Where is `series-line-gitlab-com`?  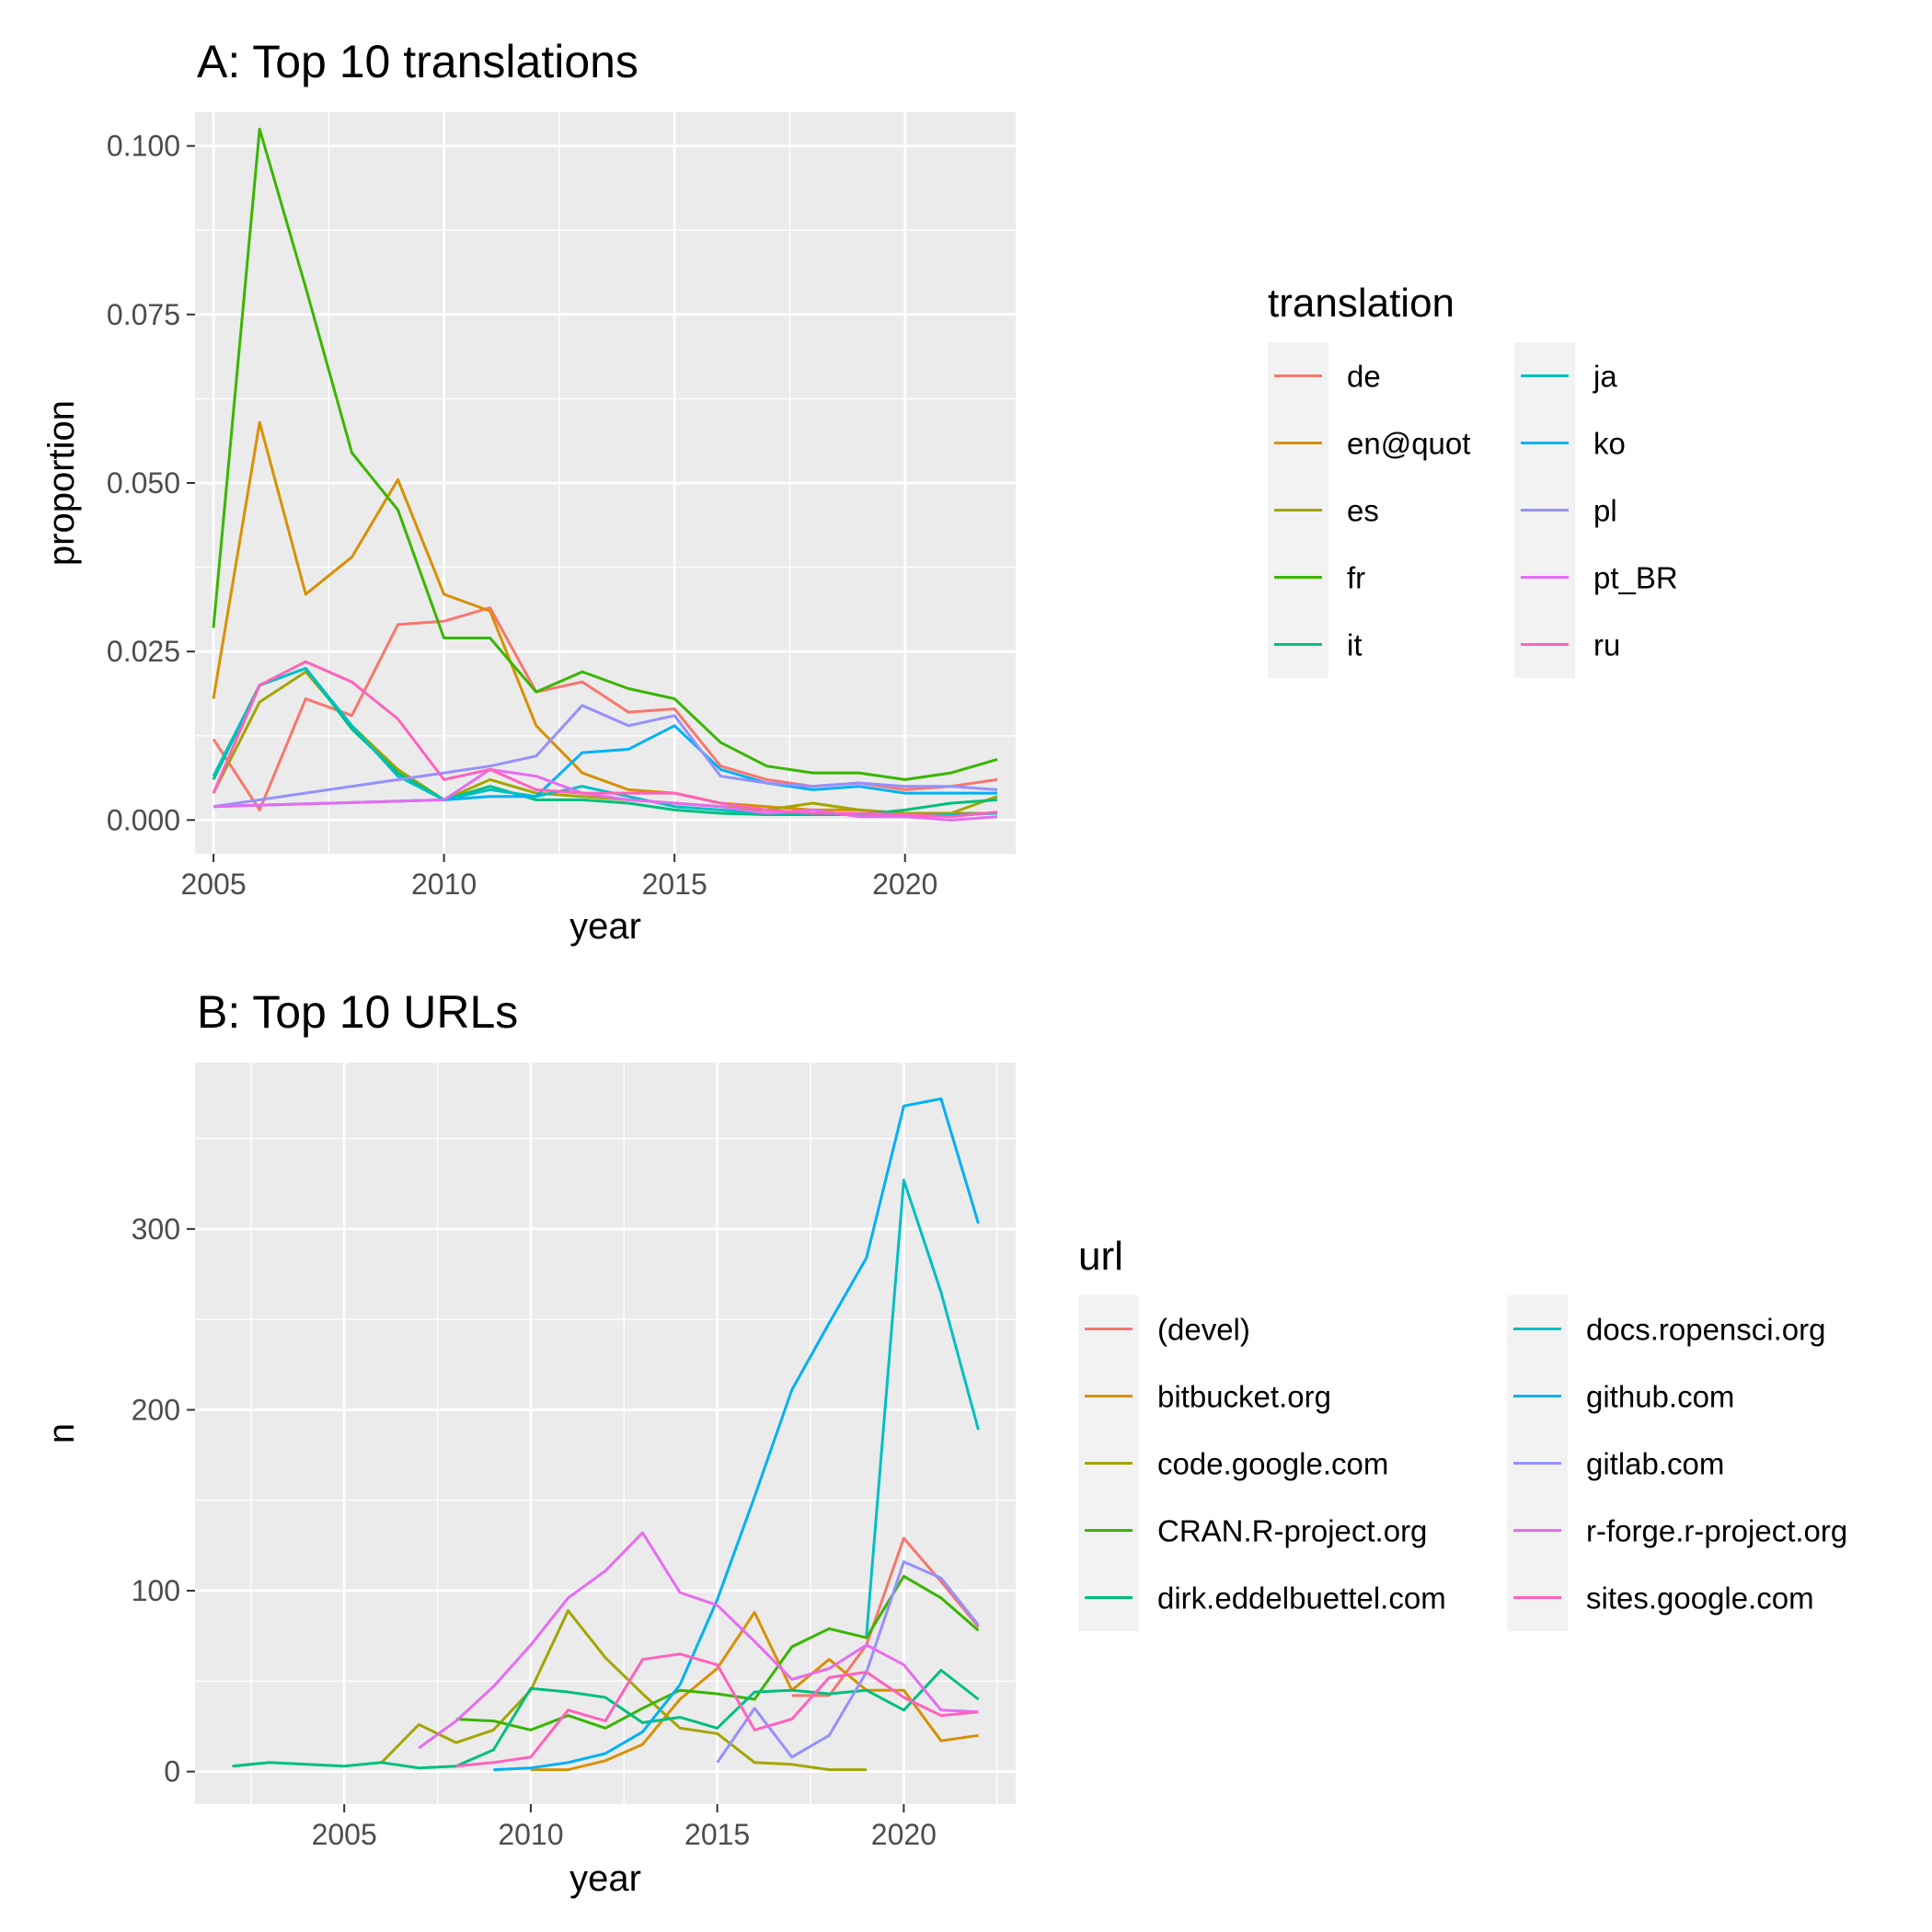
series-line-gitlab-com is located at coordinates (848, 1662).